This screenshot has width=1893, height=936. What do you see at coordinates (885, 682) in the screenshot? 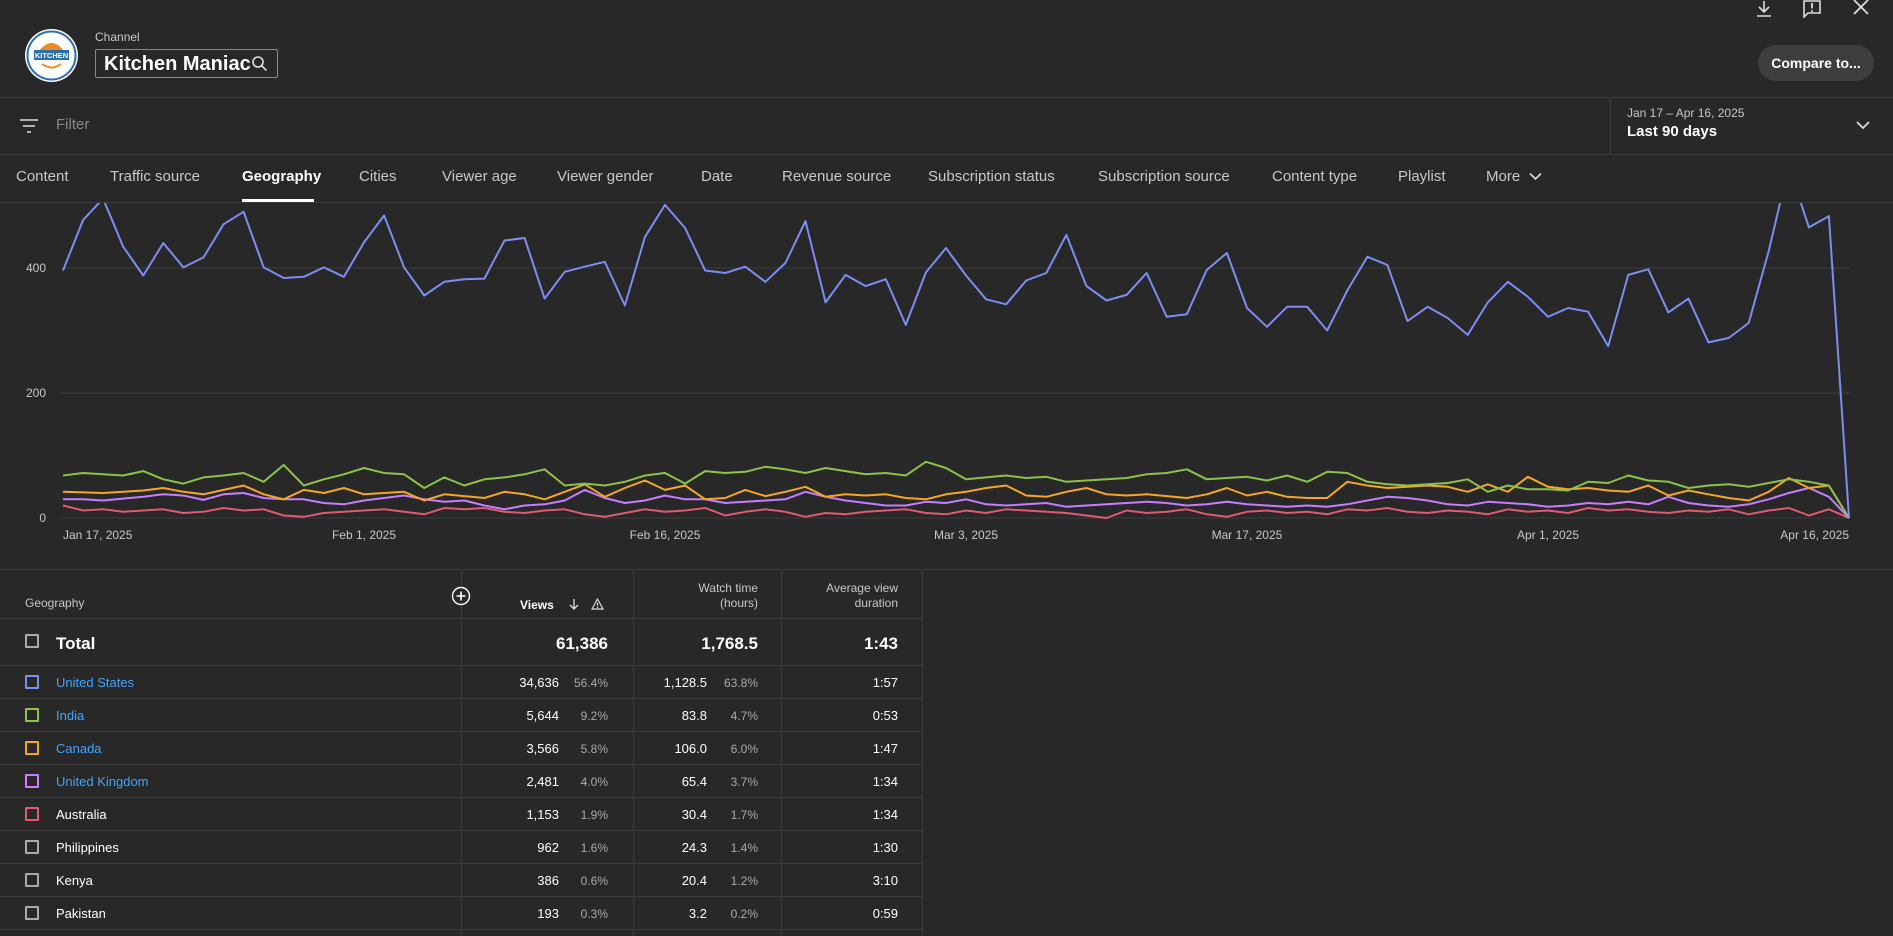
I see `avg-duration-value: 1:57` at bounding box center [885, 682].